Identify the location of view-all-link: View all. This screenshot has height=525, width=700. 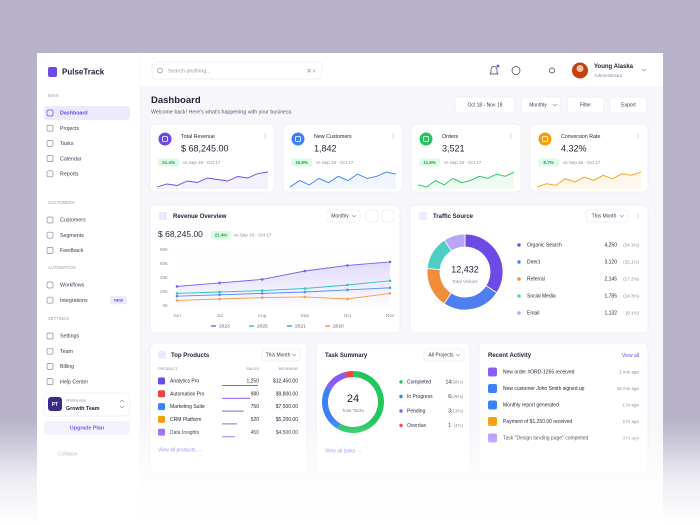
(630, 356).